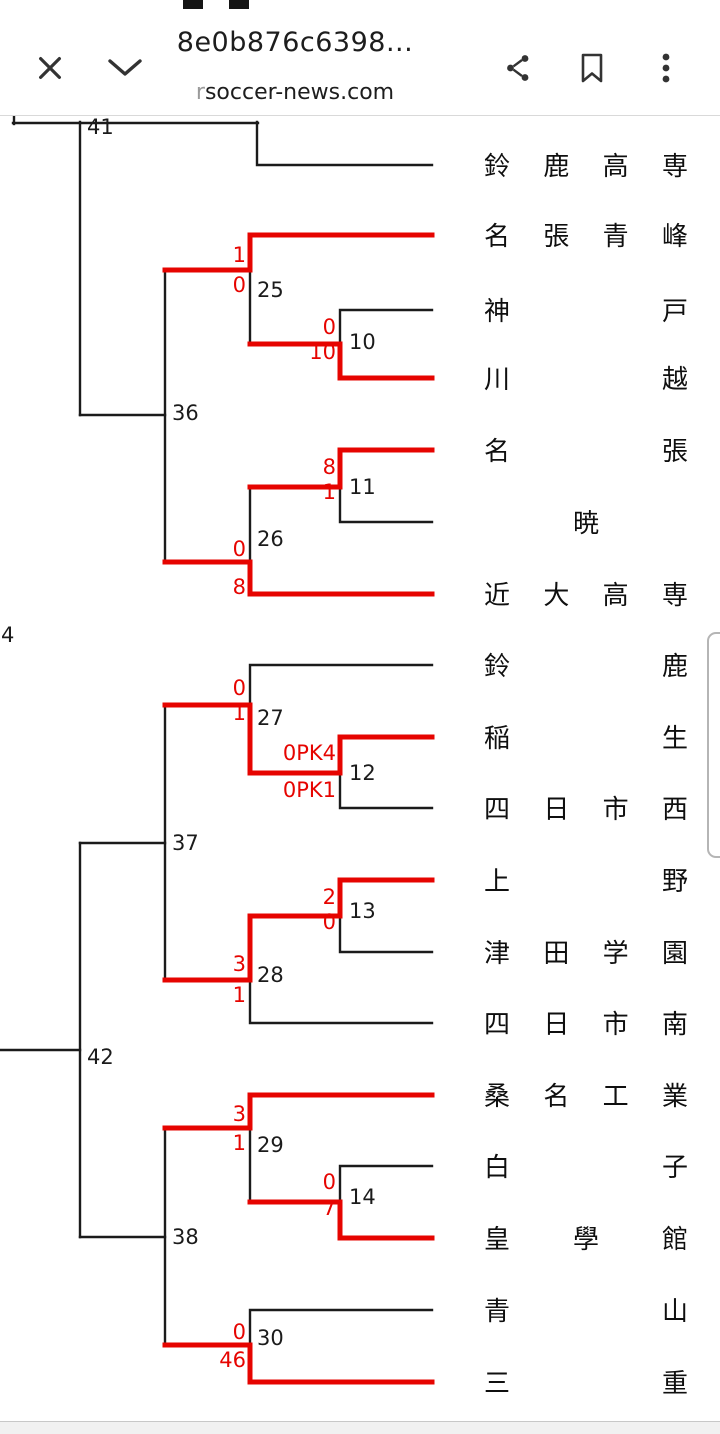  What do you see at coordinates (341, 361) in the screenshot?
I see `winner-path-kawagoe` at bounding box center [341, 361].